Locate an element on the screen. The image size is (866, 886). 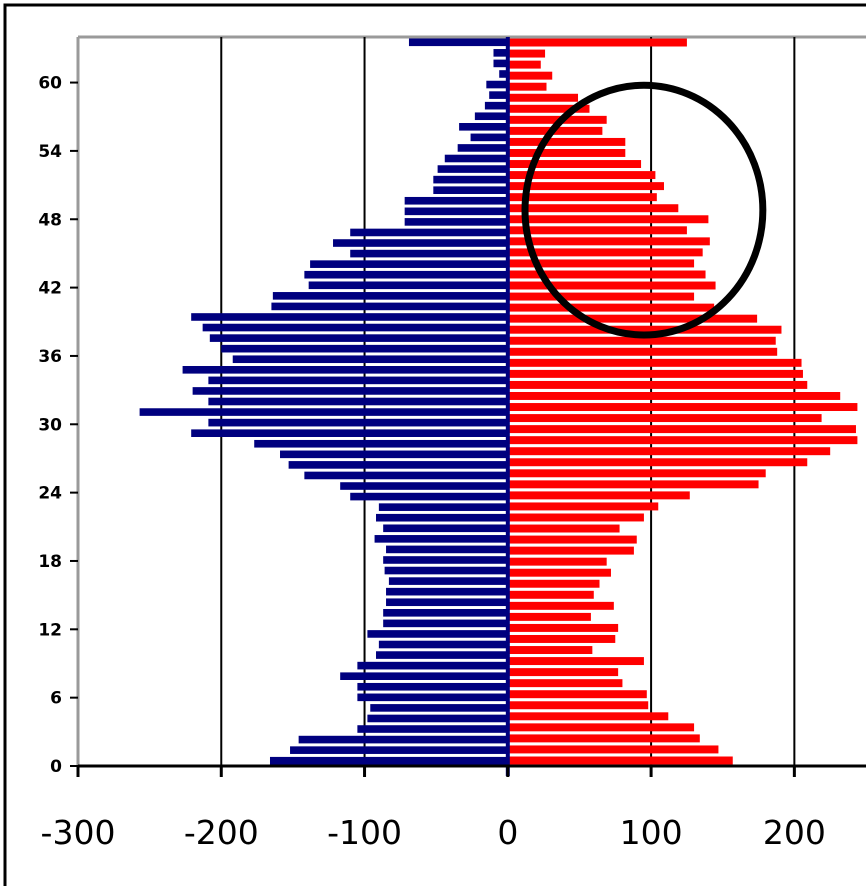
y-tick-label: 12 is located at coordinates (50, 630).